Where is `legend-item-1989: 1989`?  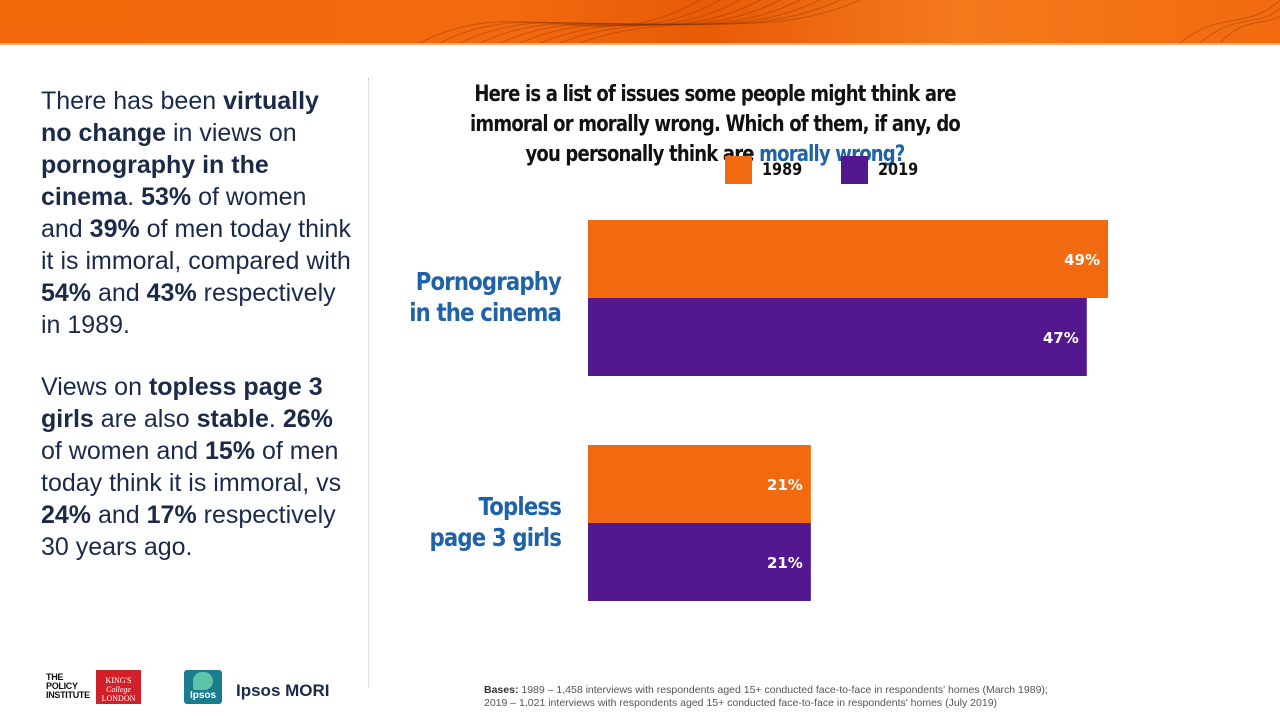 legend-item-1989: 1989 is located at coordinates (767, 170).